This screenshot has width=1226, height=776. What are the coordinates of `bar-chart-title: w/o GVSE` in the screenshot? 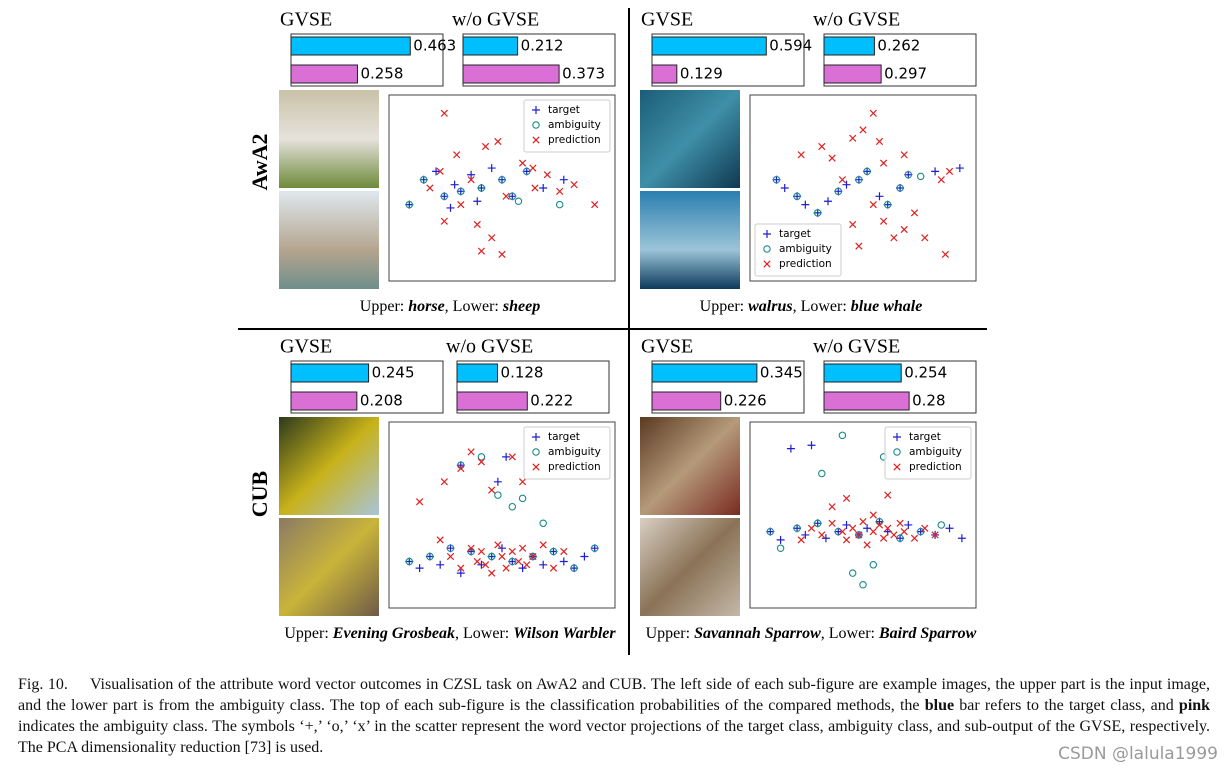 It's located at (495, 20).